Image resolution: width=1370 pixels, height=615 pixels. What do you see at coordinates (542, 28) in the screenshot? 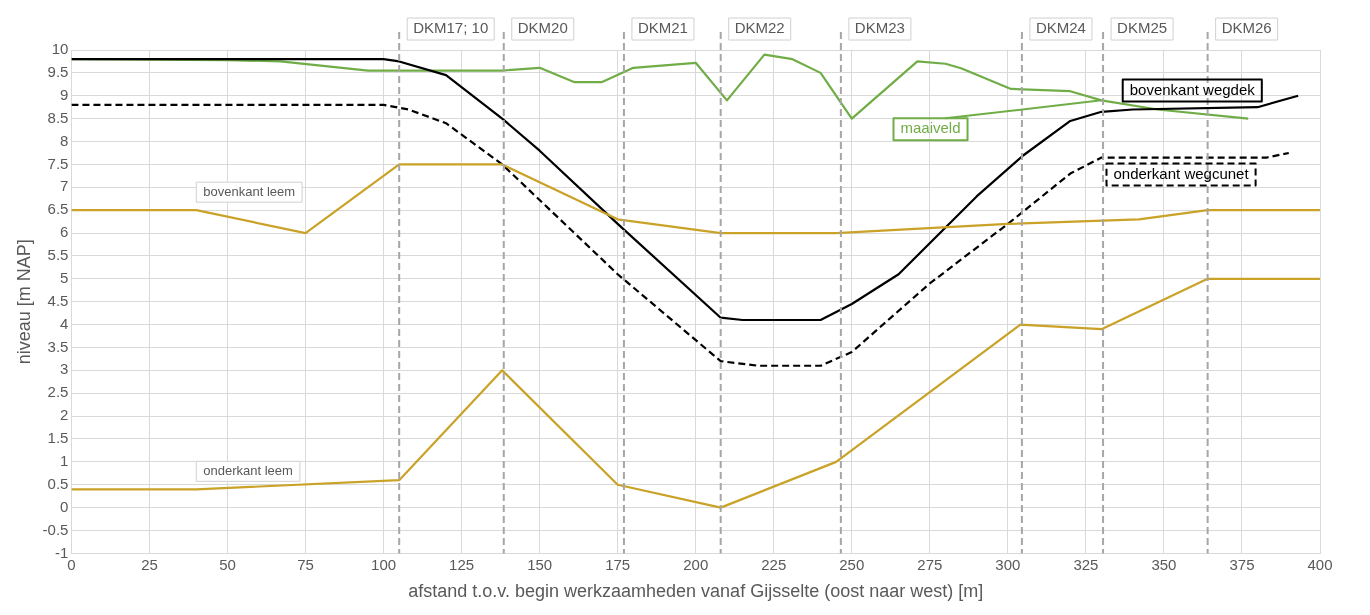
I see `ref-line-label: DKM20` at bounding box center [542, 28].